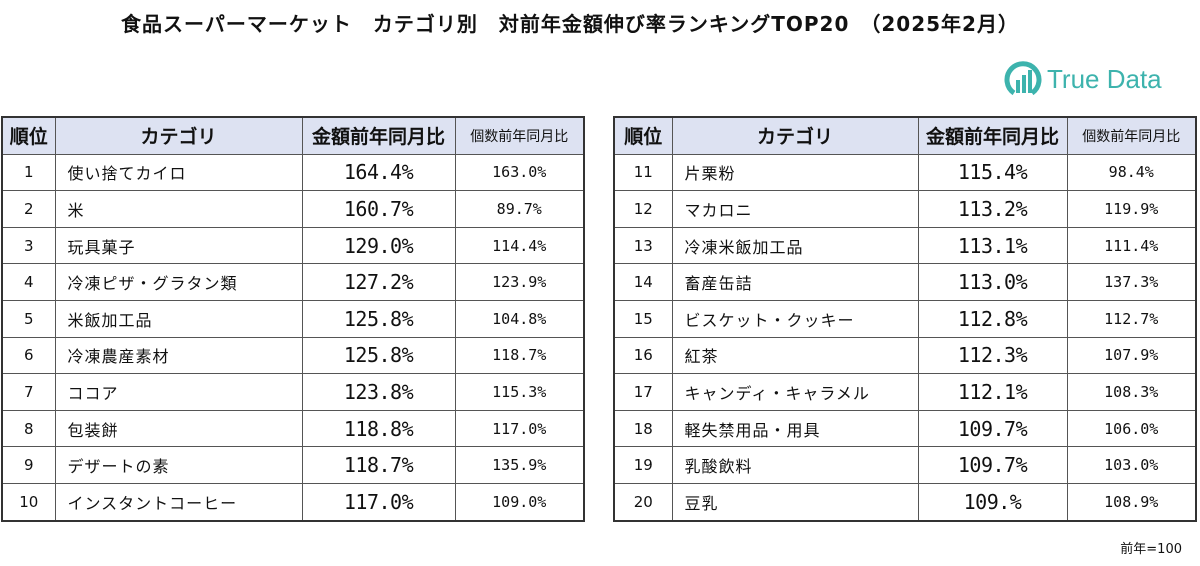 Image resolution: width=1200 pixels, height=566 pixels. Describe the element at coordinates (643, 428) in the screenshot. I see `rank-cell: 18` at that location.